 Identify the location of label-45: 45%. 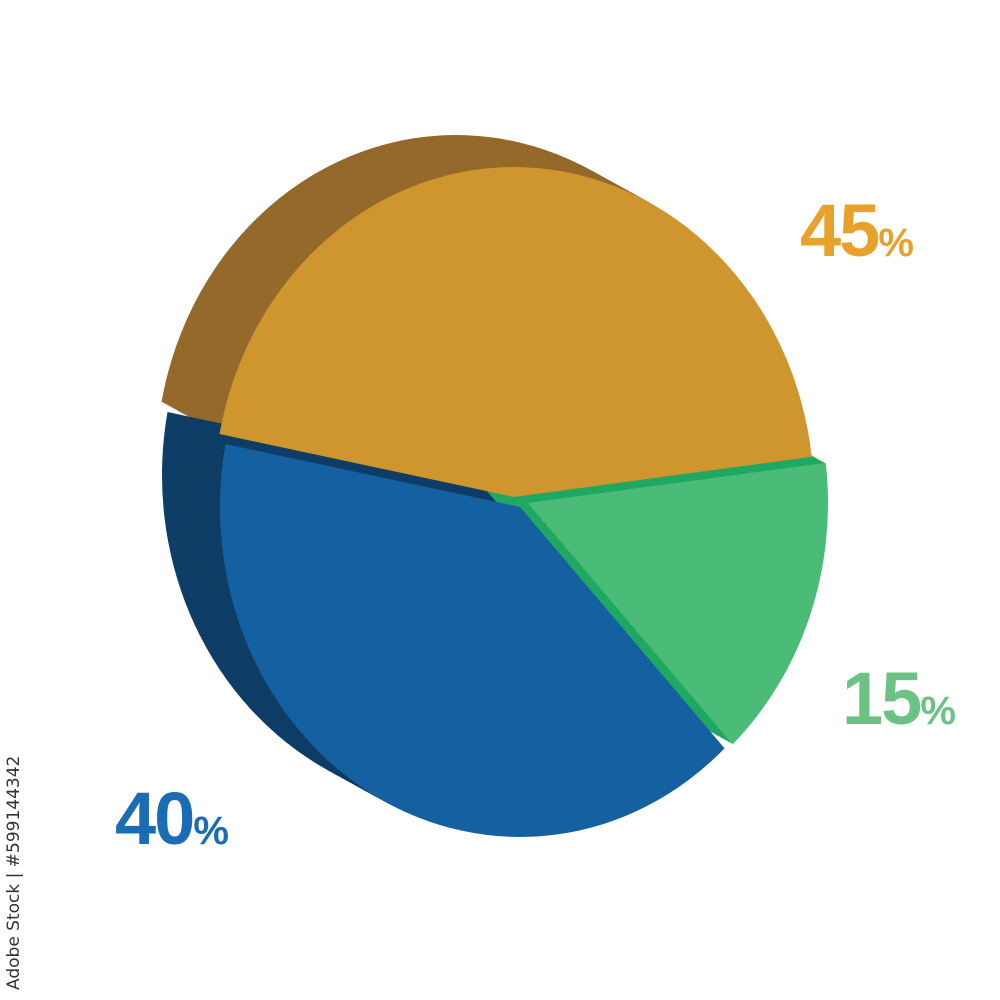
(857, 230).